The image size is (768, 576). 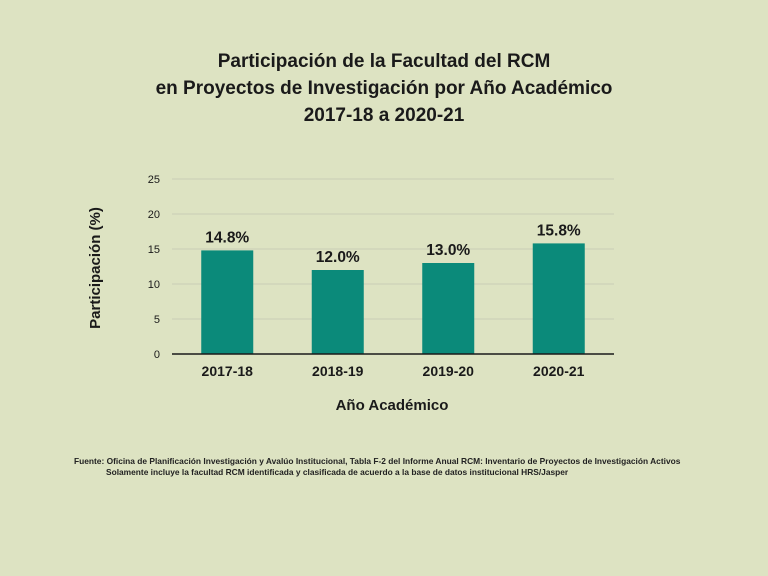 I want to click on data-labels: 14.8% 12.0% 13.0% 15.8%, so click(x=393, y=244).